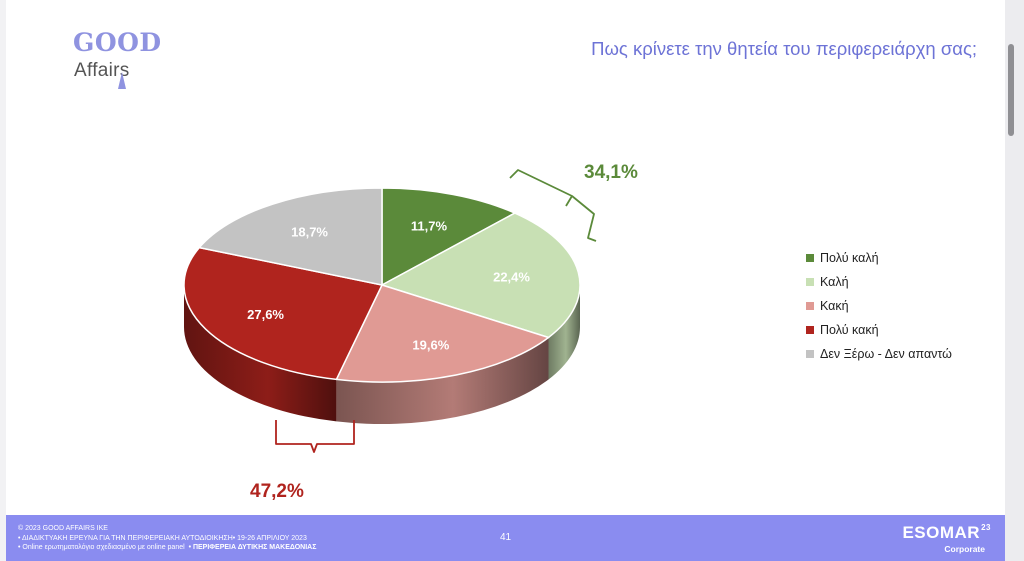 This screenshot has height=561, width=1024. What do you see at coordinates (511, 277) in the screenshot?
I see `slice-label-1: 22,4%` at bounding box center [511, 277].